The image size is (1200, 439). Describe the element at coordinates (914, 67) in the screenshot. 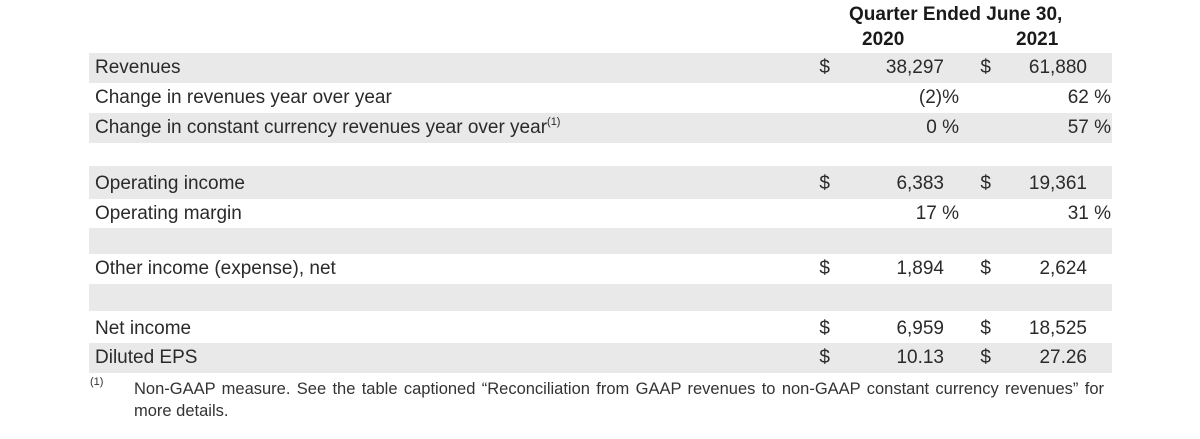

I see `value-2020: 38,297` at that location.